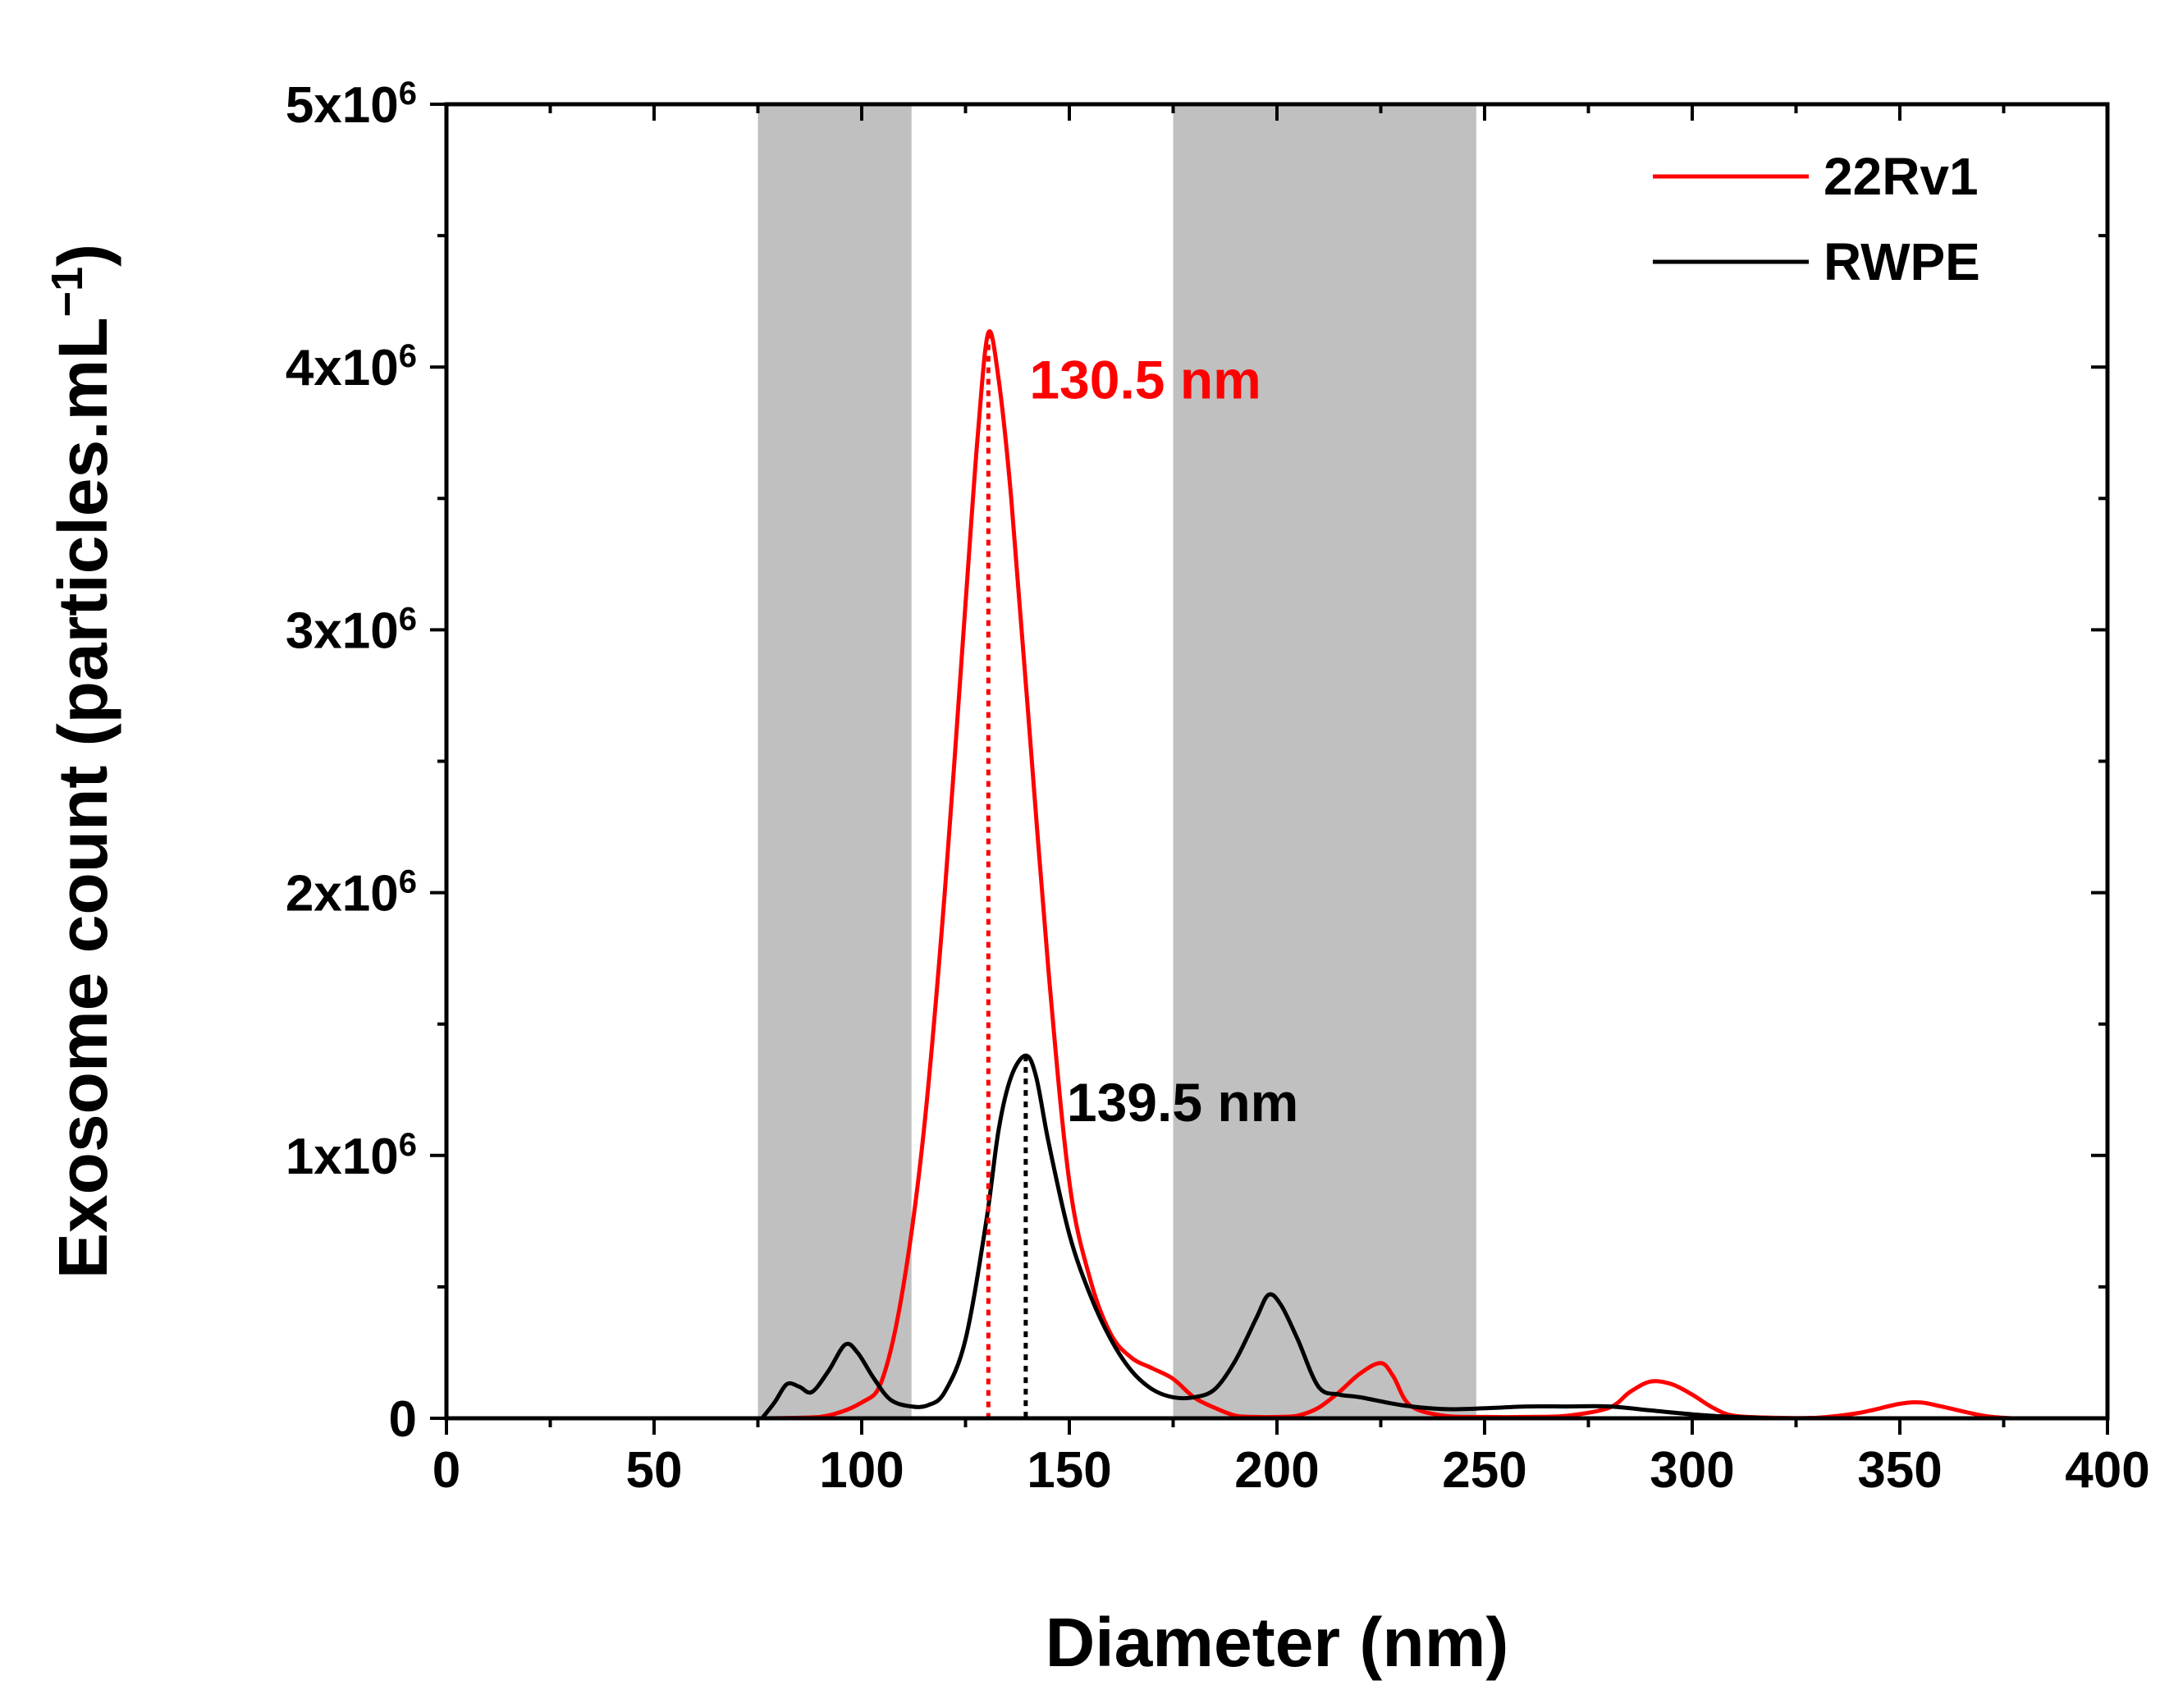  I want to click on y-tick-label: 4x106, so click(351, 367).